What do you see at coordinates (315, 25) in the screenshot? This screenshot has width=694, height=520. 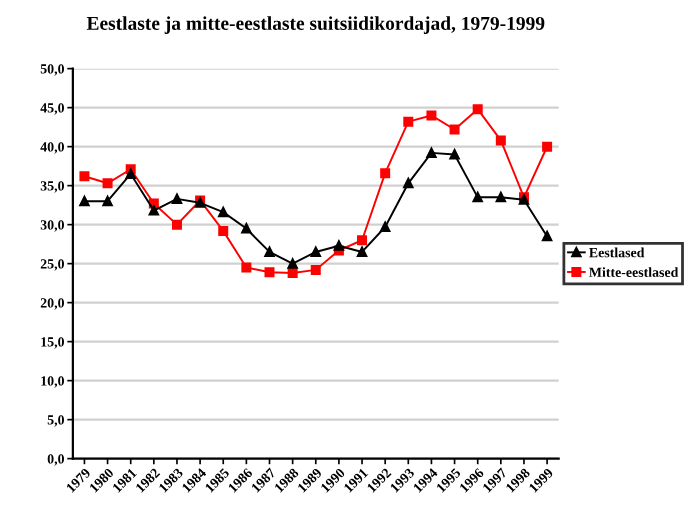 I see `chart-title: Eestlaste ja mitte-eestlaste suitsiidikordajad, 1979-1999` at bounding box center [315, 25].